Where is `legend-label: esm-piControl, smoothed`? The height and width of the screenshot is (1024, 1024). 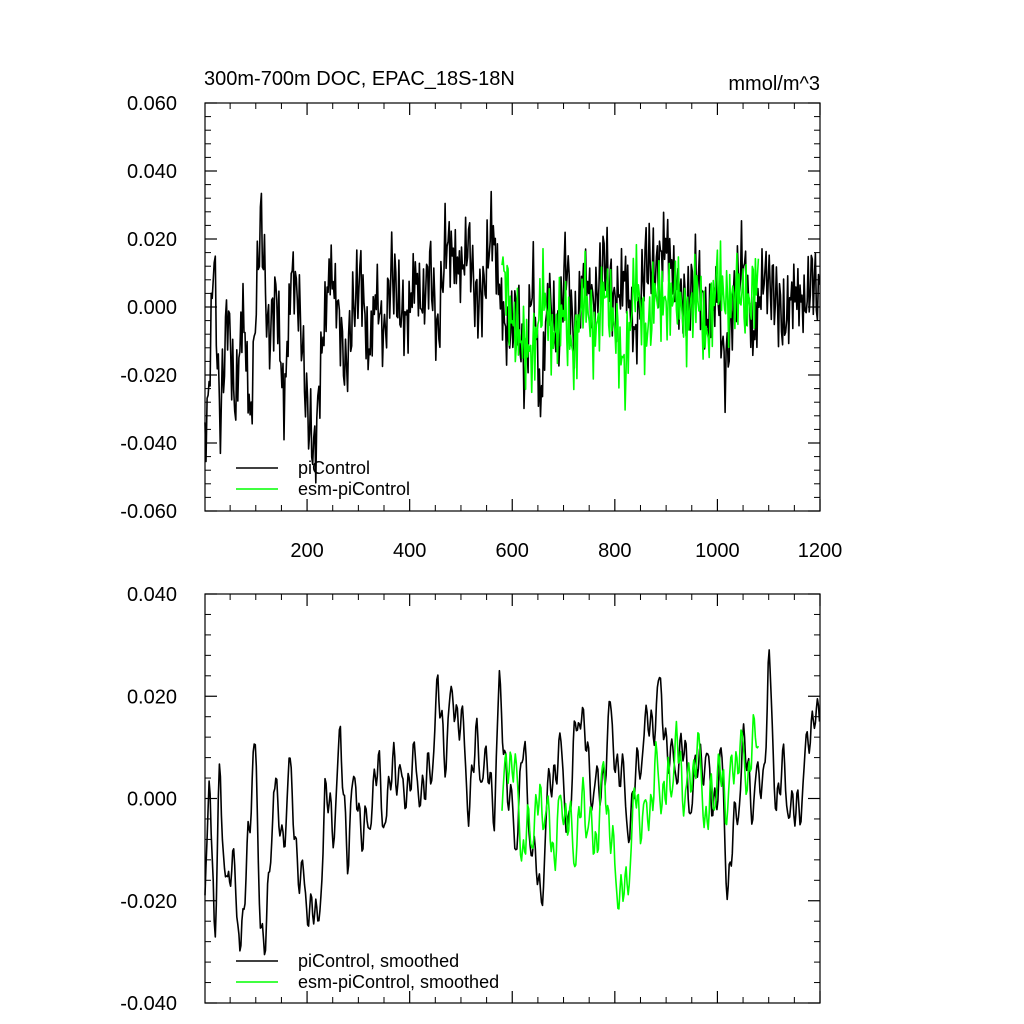
legend-label: esm-piControl, smoothed is located at coordinates (398, 982).